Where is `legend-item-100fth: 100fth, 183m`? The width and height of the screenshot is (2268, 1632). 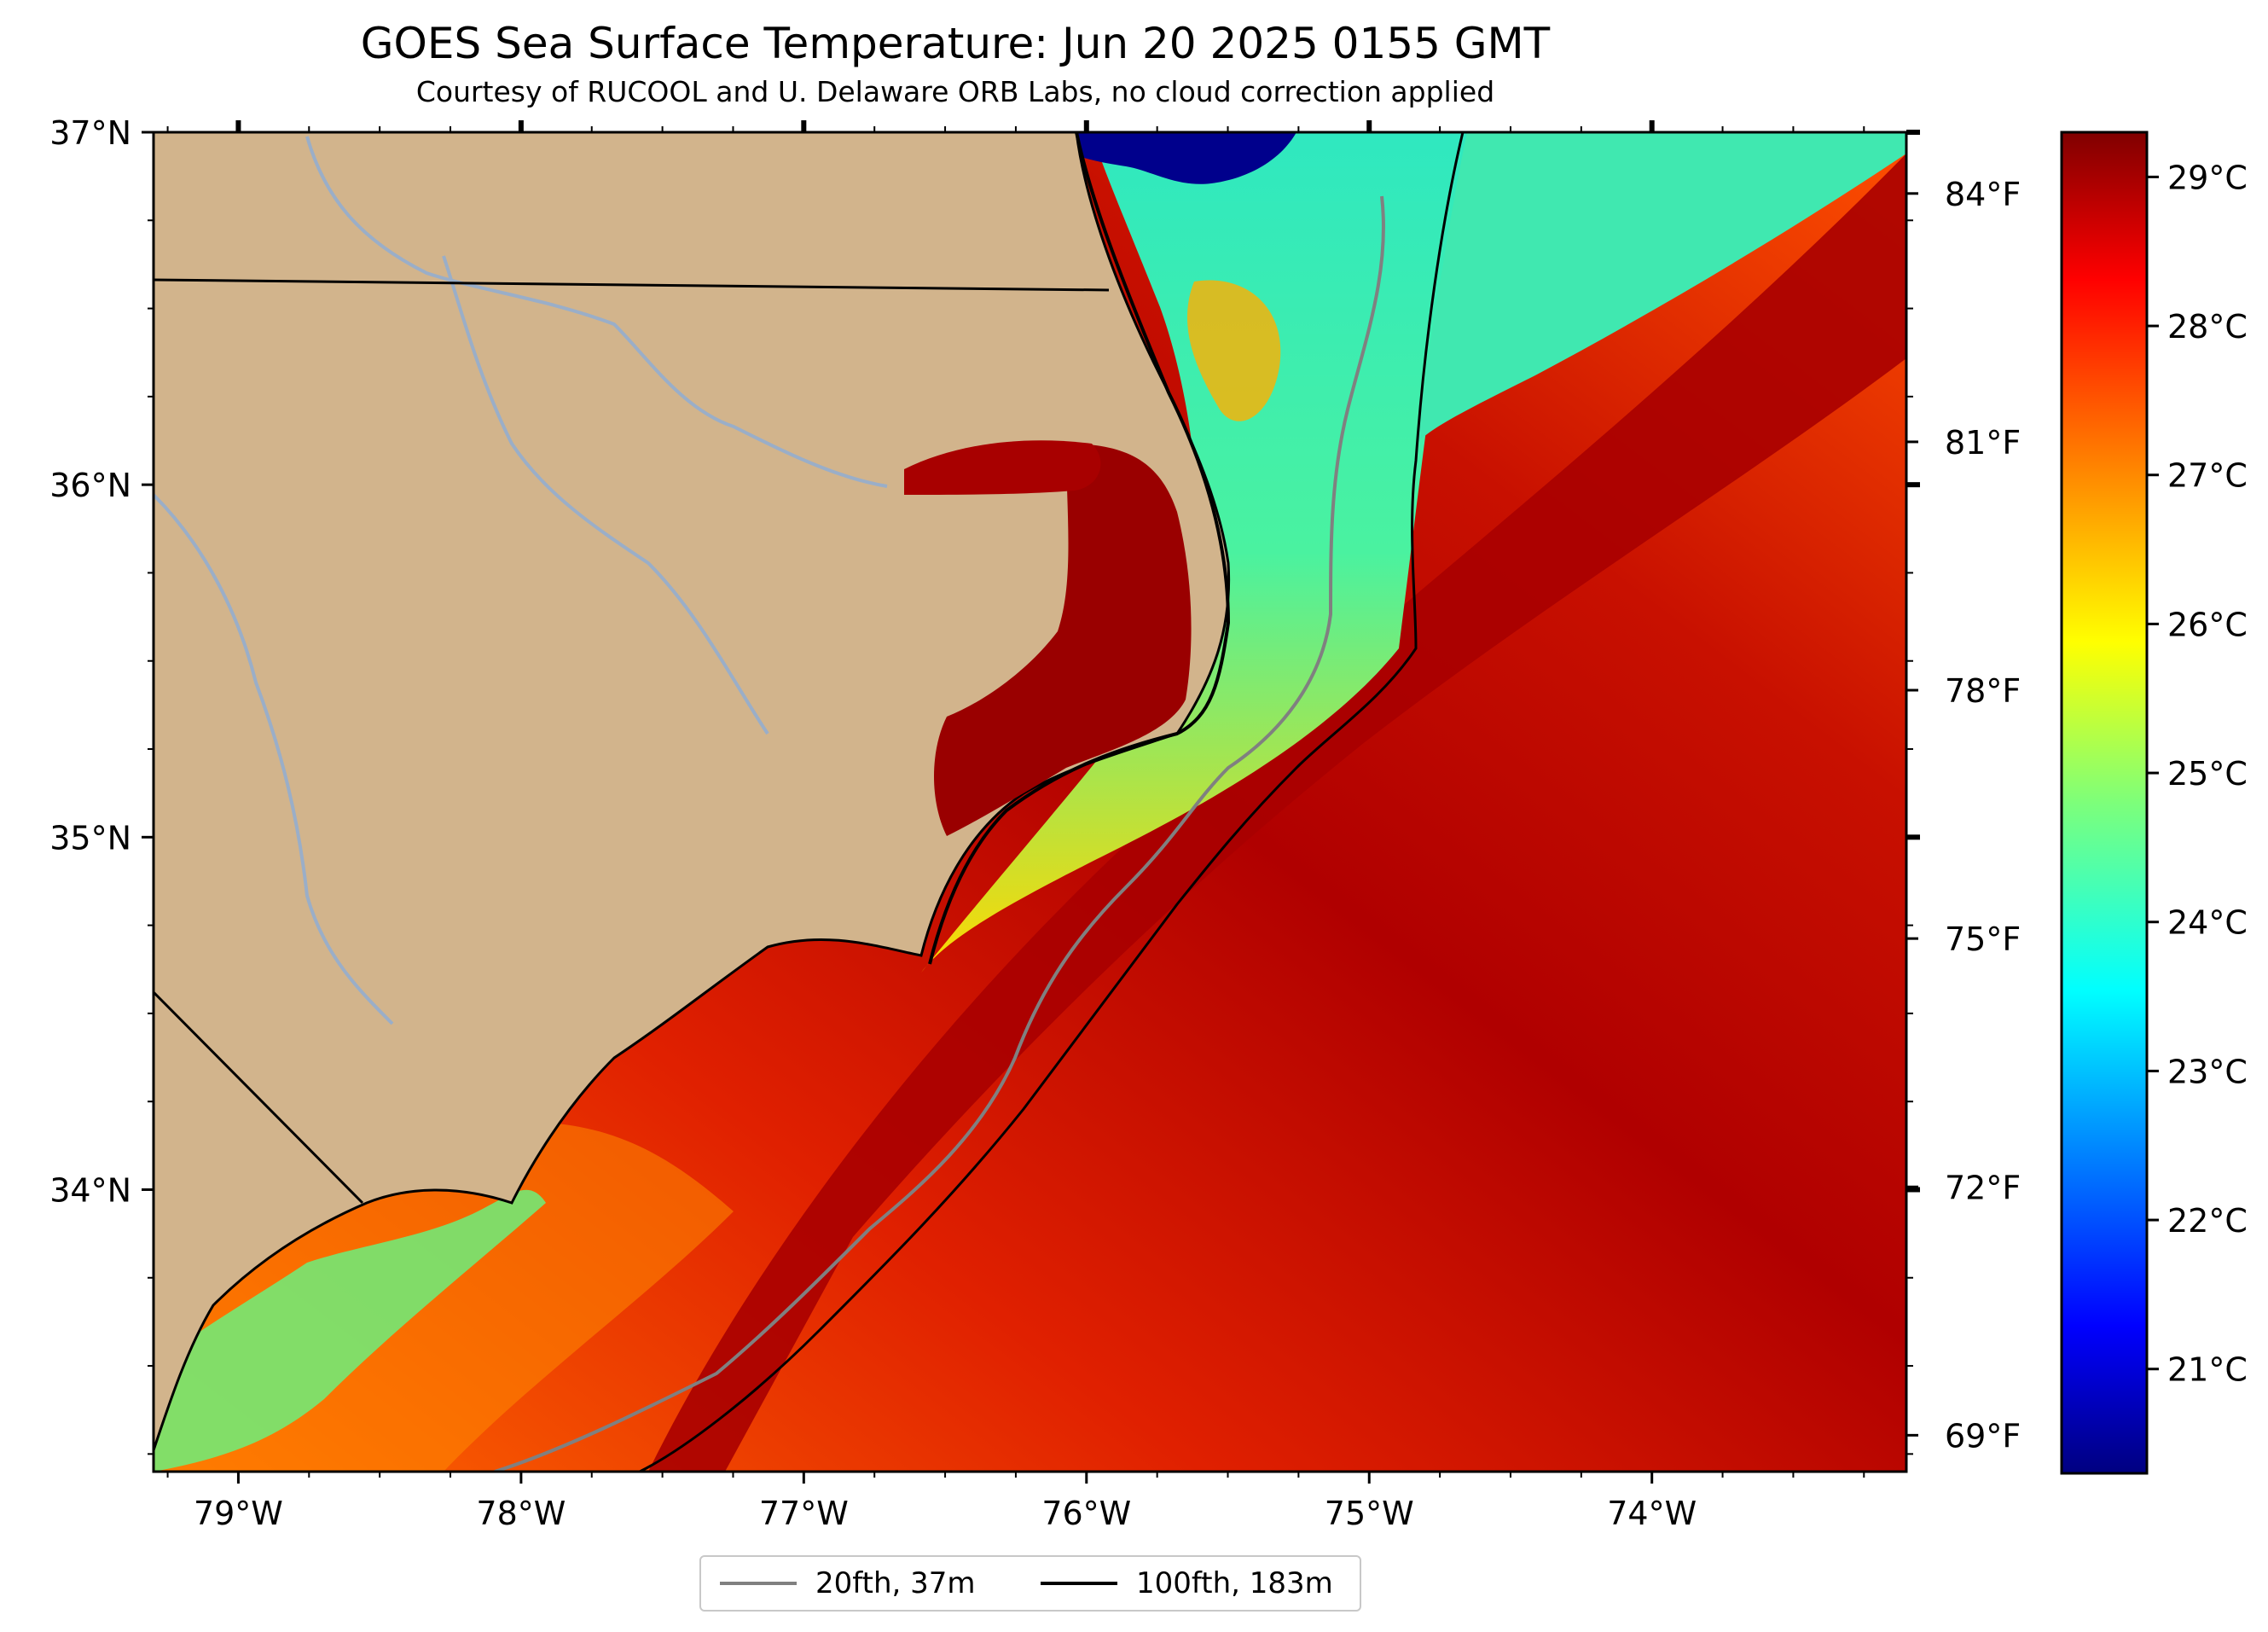 legend-item-100fth: 100fth, 183m is located at coordinates (1187, 1583).